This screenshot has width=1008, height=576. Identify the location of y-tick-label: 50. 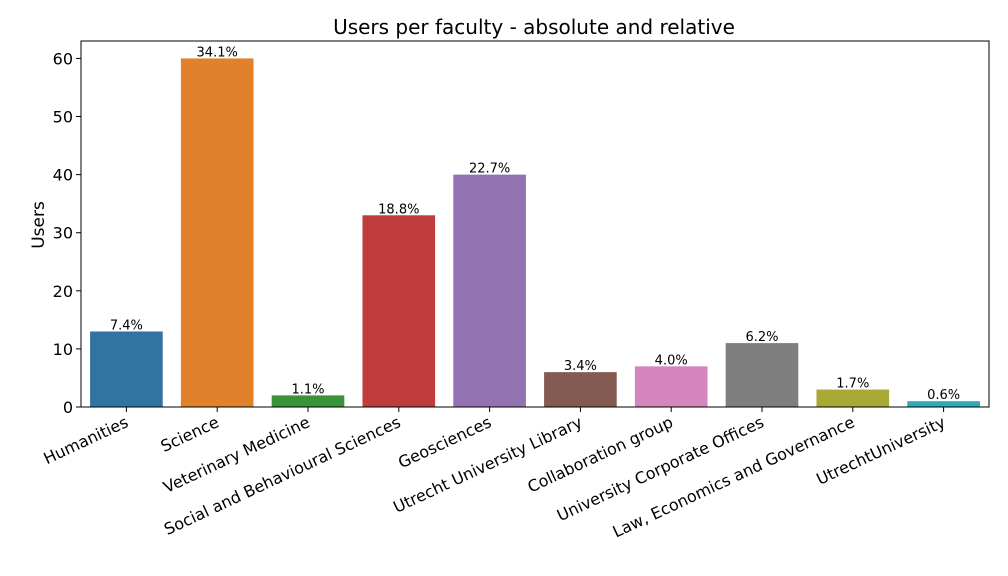
(63, 117).